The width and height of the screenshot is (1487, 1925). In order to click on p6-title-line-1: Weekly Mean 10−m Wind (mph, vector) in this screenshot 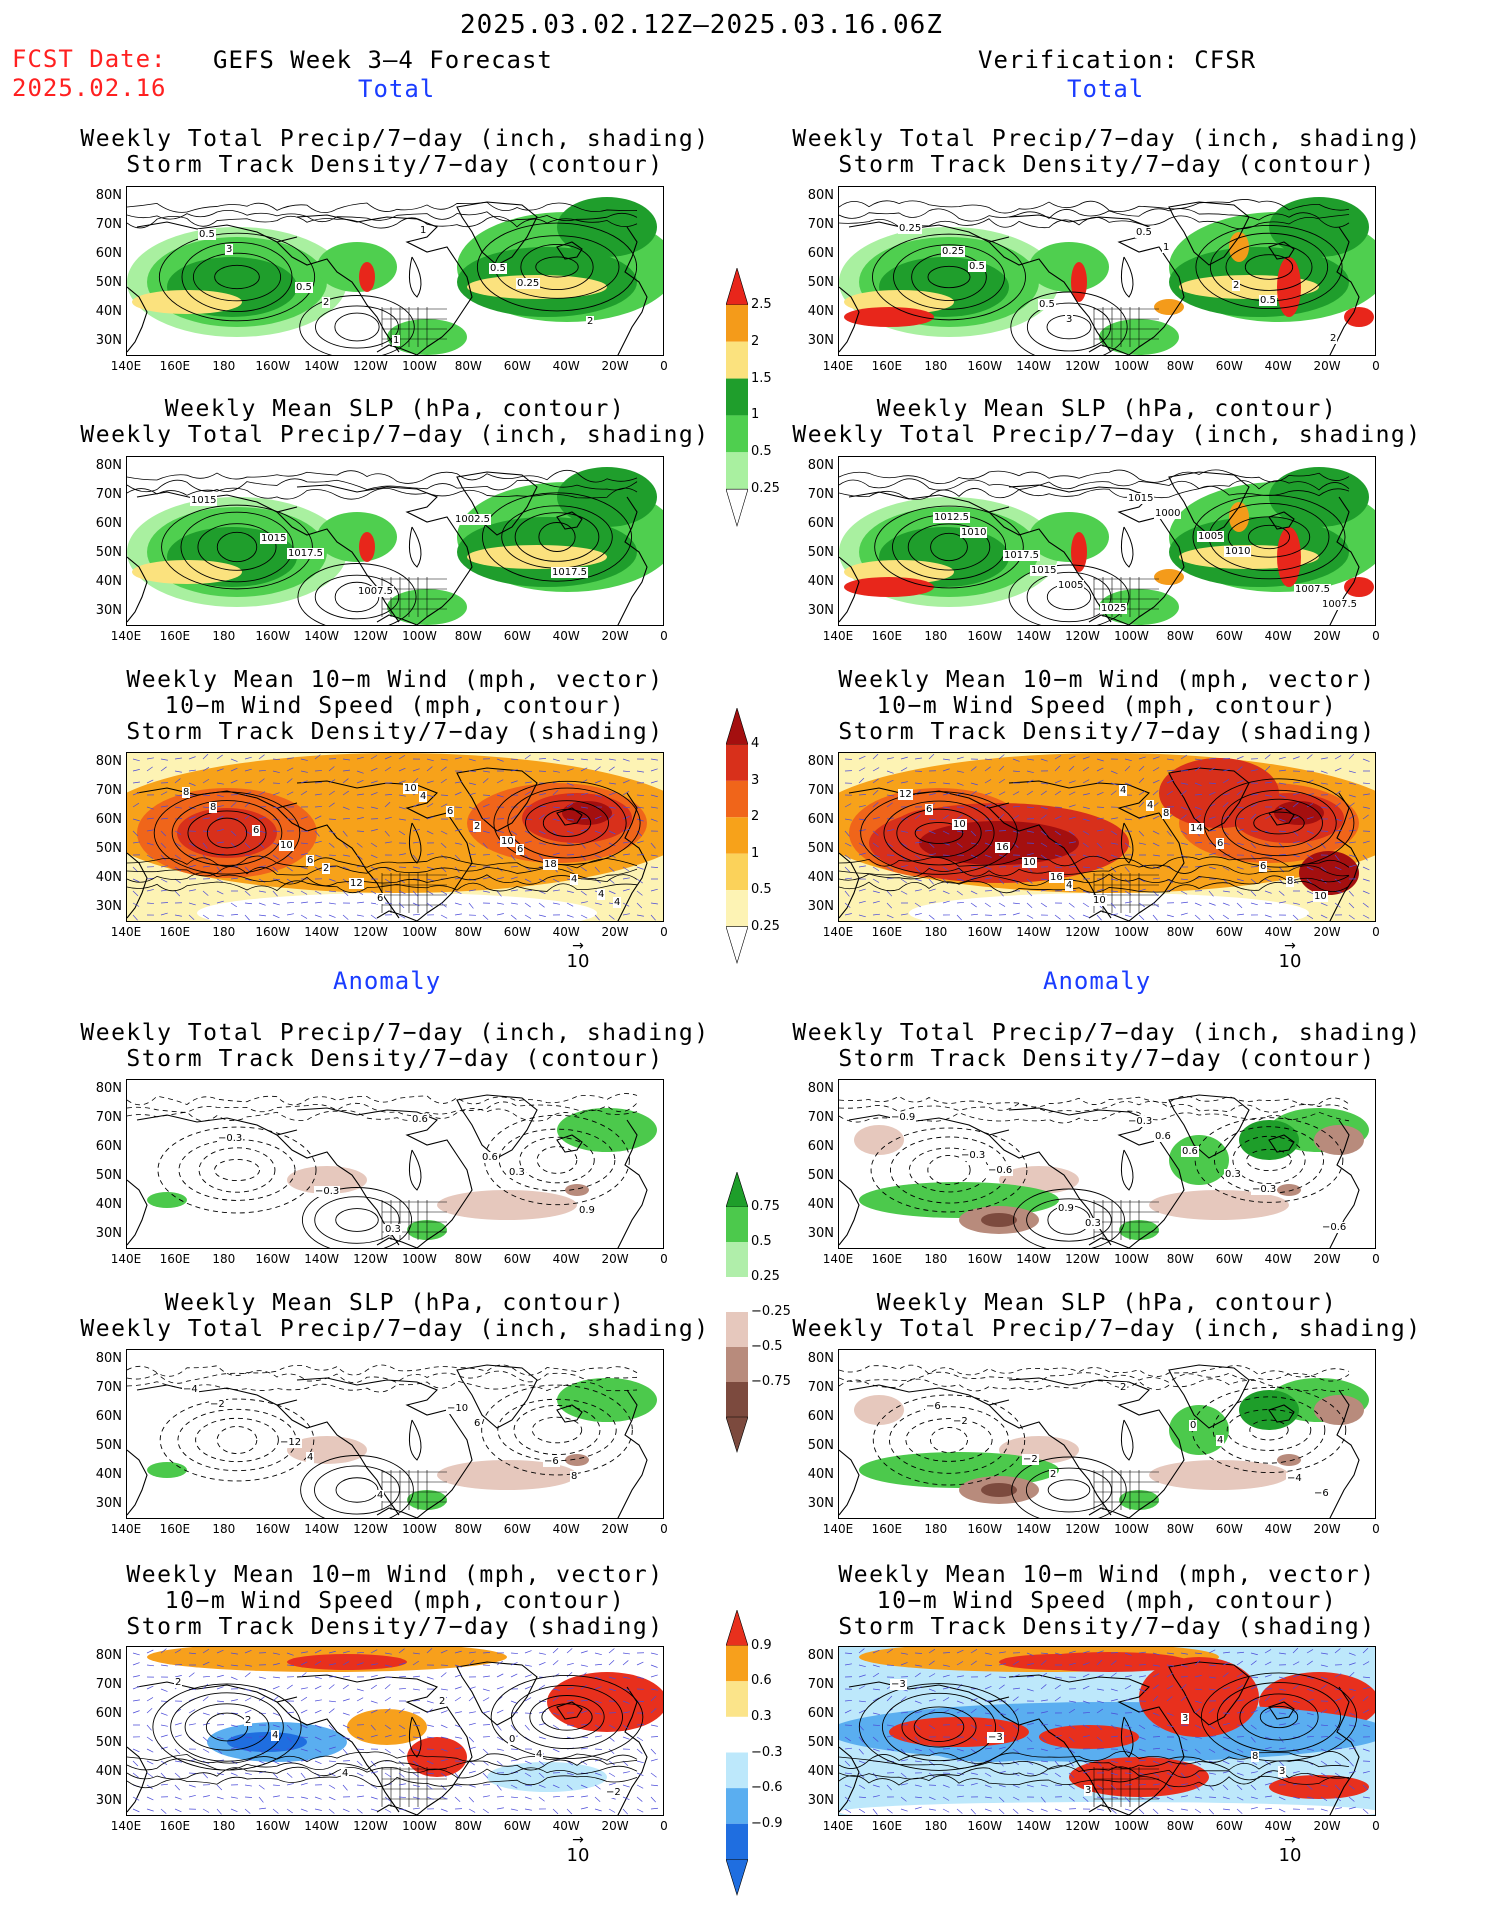, I will do `click(1107, 680)`.